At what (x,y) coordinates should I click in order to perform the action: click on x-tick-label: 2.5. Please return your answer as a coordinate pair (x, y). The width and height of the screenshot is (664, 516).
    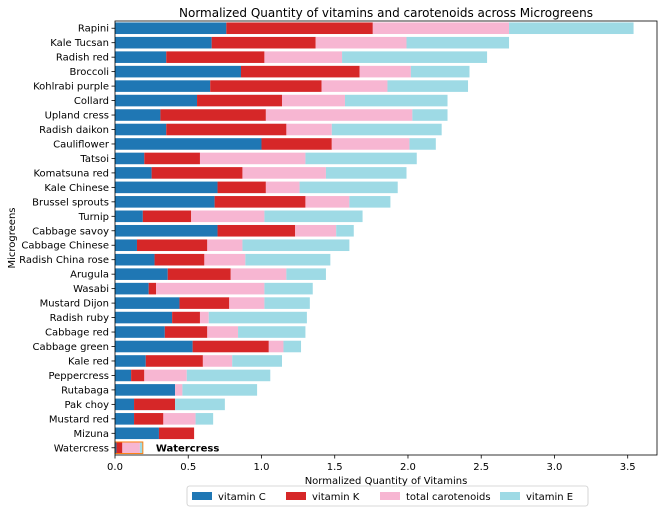
    Looking at the image, I should click on (481, 467).